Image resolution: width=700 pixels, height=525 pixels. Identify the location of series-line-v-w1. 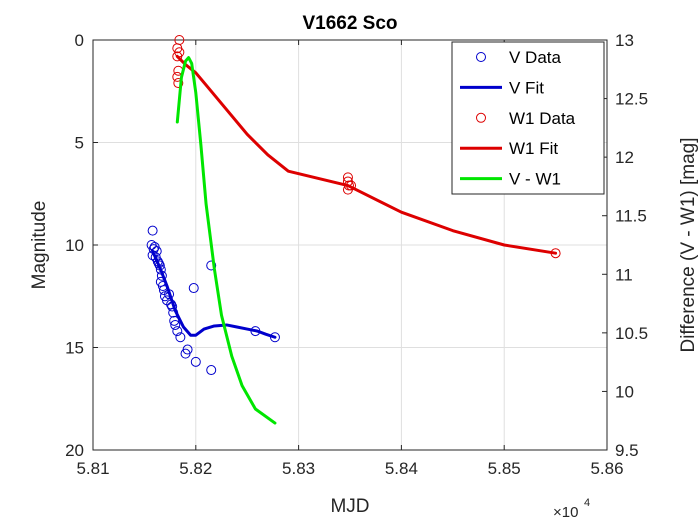
(226, 240).